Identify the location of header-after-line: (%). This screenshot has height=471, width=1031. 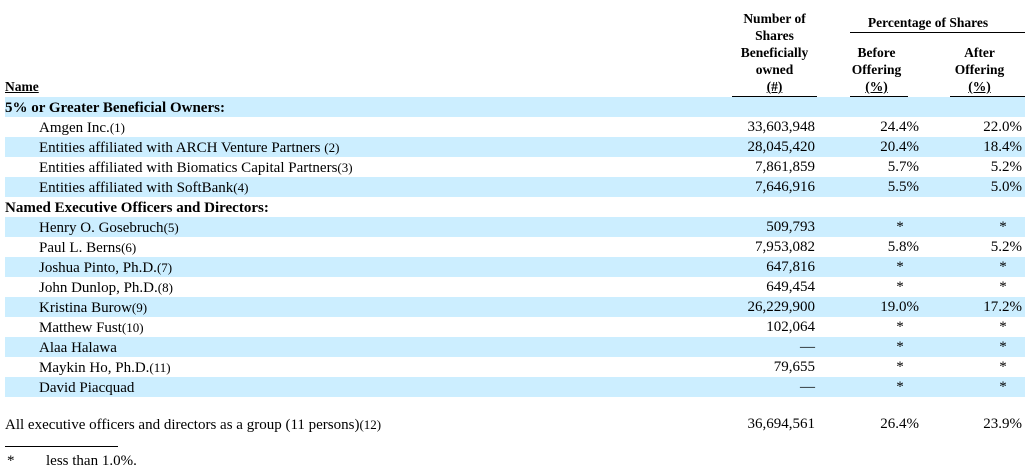
(979, 86).